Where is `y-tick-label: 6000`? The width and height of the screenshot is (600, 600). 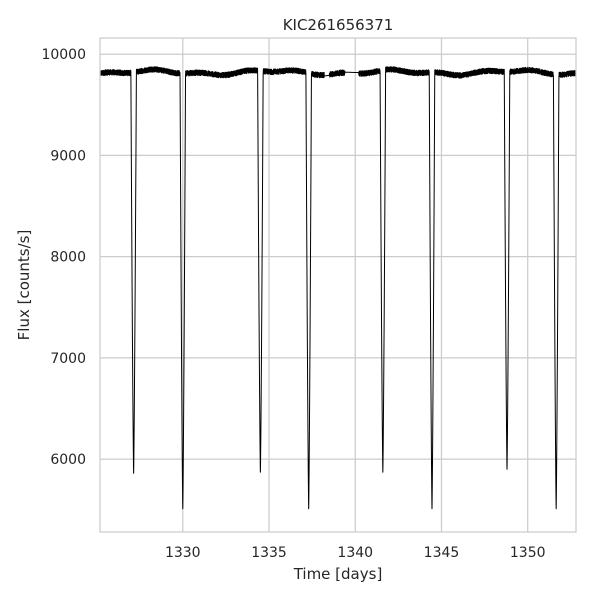
y-tick-label: 6000 is located at coordinates (68, 460).